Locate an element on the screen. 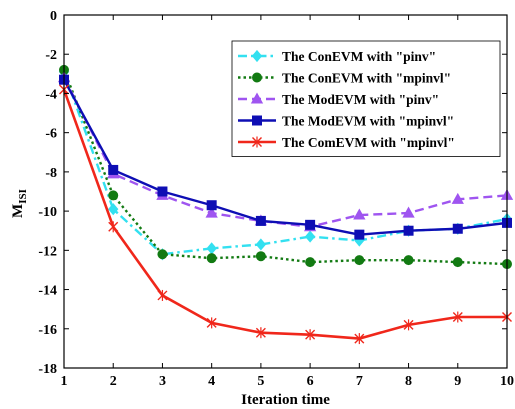  y-tick-label: 0 is located at coordinates (53, 16).